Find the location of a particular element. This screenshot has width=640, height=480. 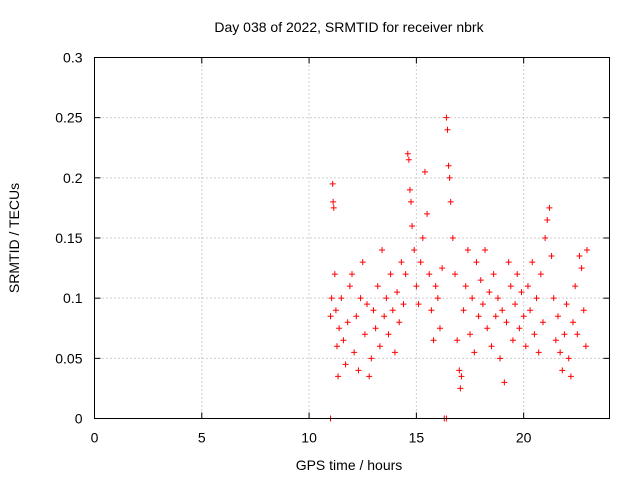

x-tick-label: 5 is located at coordinates (202, 438).